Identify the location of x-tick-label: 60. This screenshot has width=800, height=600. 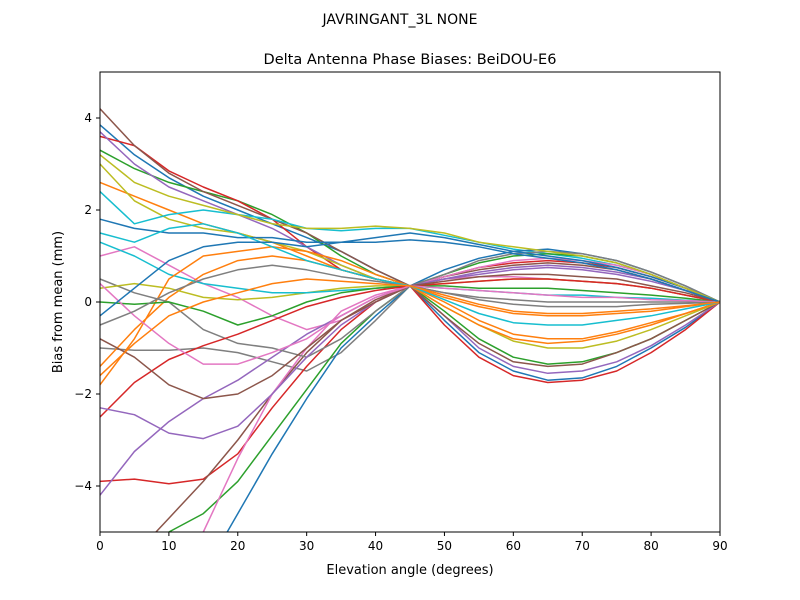
(513, 546).